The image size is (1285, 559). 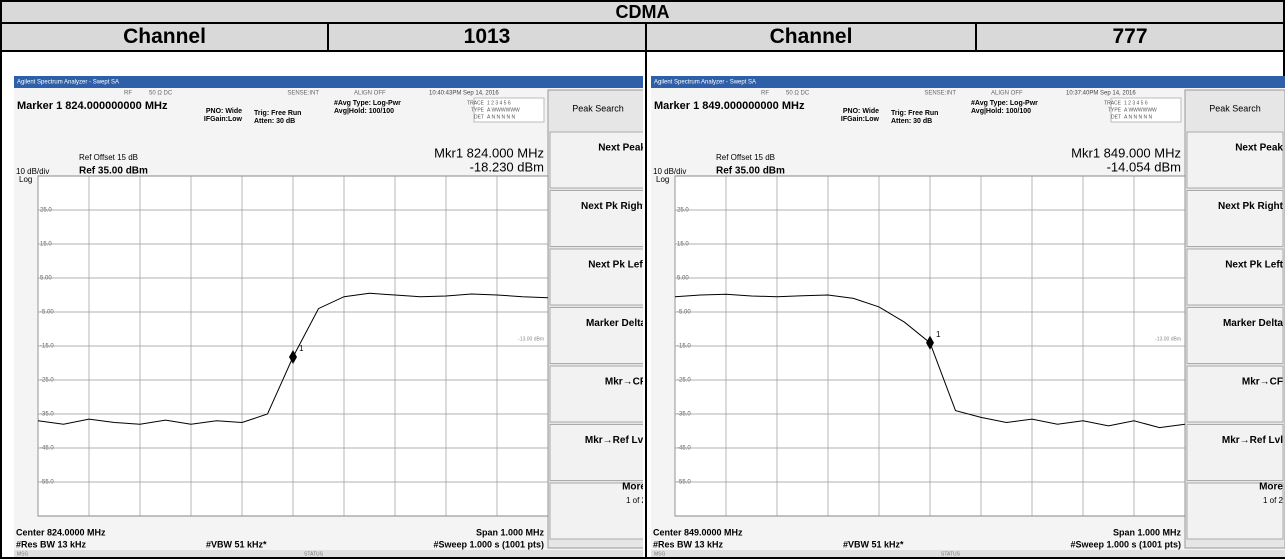 I want to click on sense: SENSE:INT, so click(x=940, y=94).